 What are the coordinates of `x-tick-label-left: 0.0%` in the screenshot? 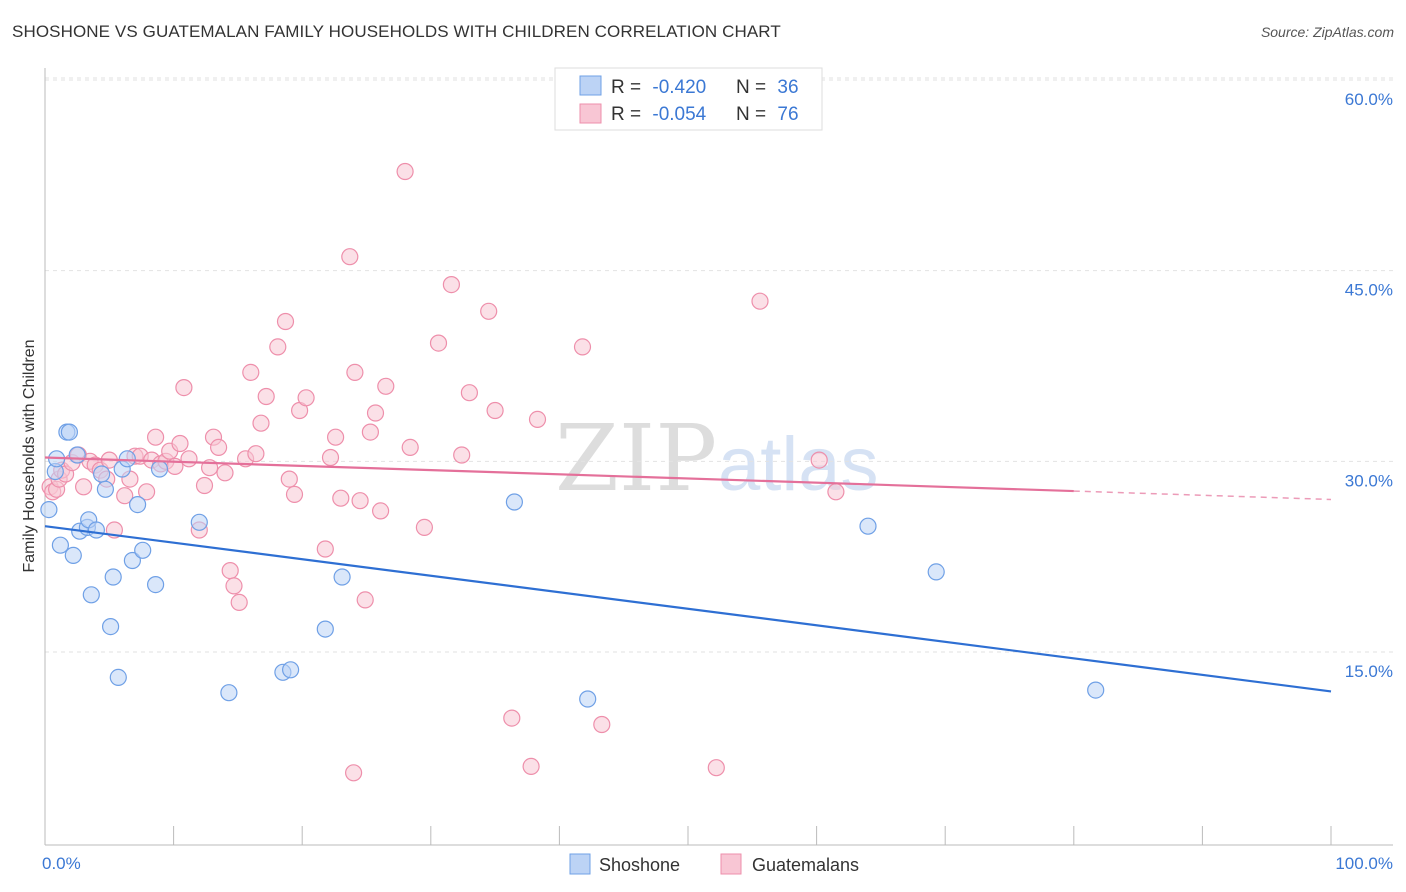 It's located at (61, 863).